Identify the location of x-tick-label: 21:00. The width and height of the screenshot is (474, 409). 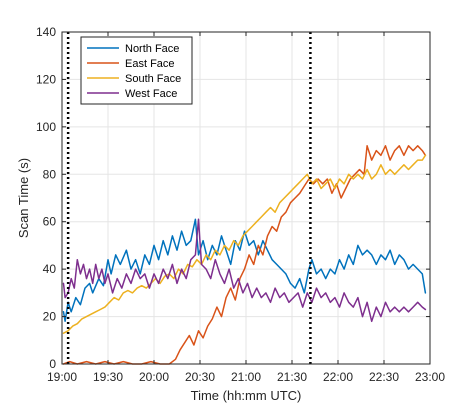
(246, 377).